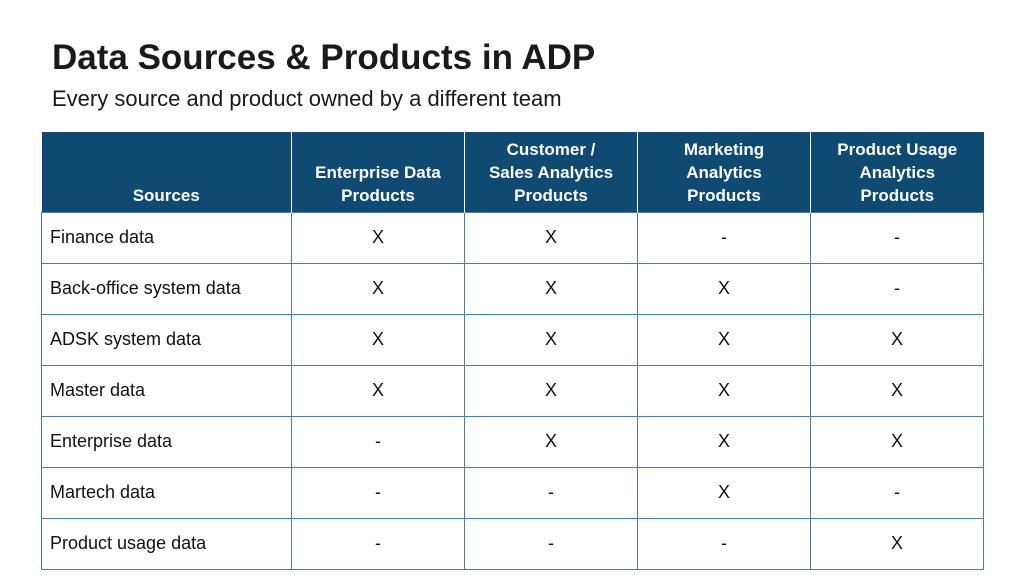  I want to click on column-header: Marketing Analytics Products, so click(724, 172).